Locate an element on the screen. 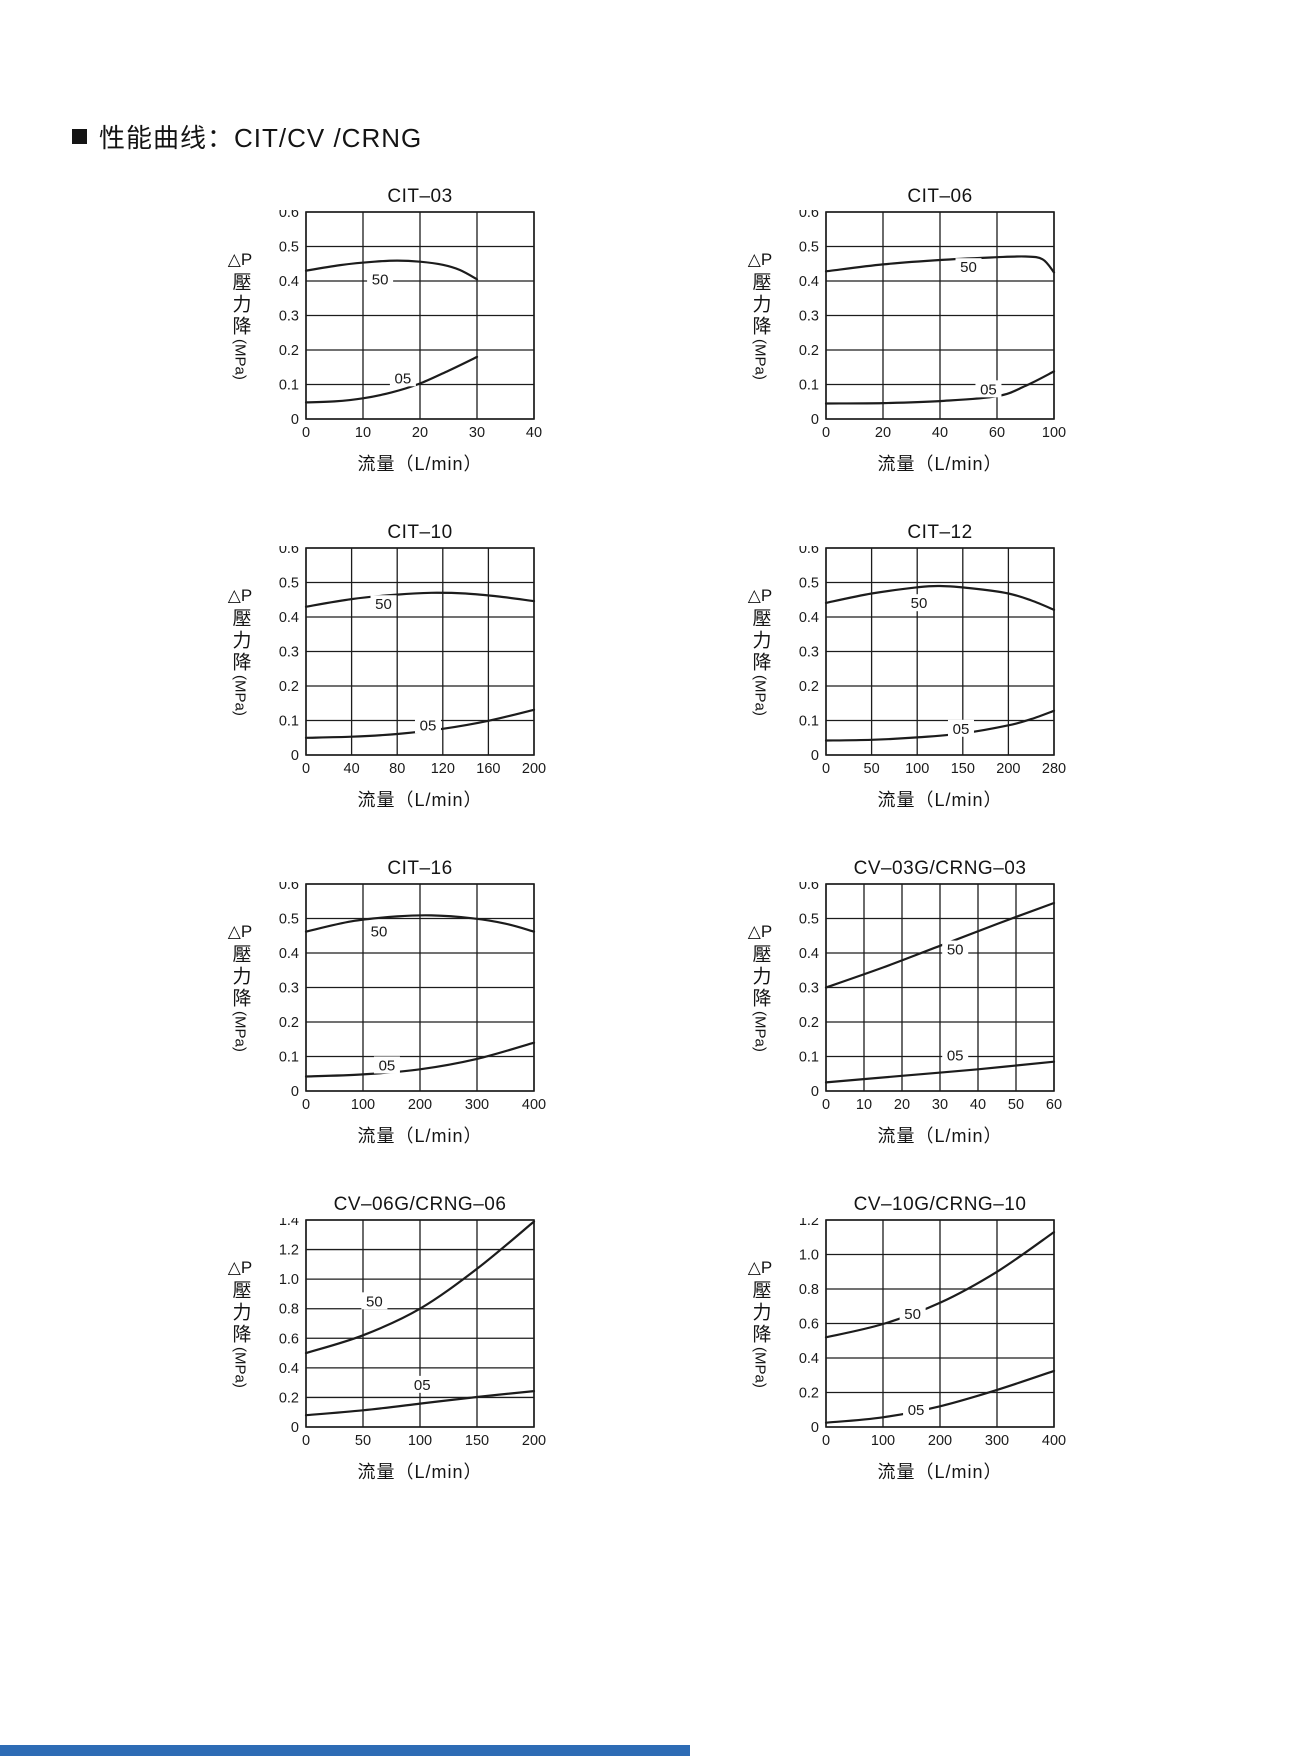 The height and width of the screenshot is (1756, 1300). svg-text: 50 is located at coordinates (1016, 1105).